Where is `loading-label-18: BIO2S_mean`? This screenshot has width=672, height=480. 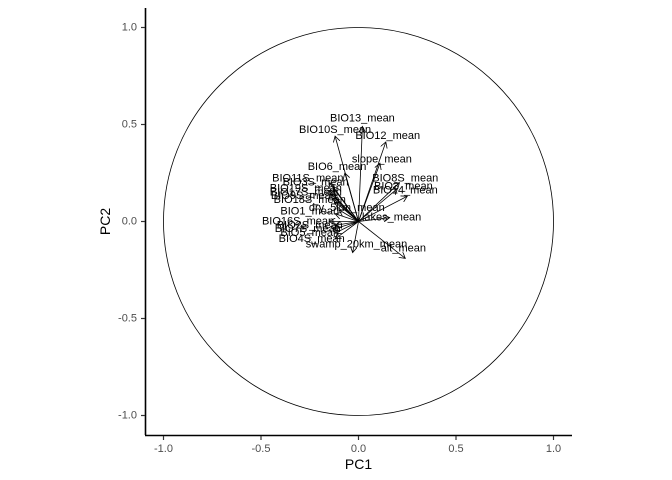 loading-label-18: BIO2S_mean is located at coordinates (310, 225).